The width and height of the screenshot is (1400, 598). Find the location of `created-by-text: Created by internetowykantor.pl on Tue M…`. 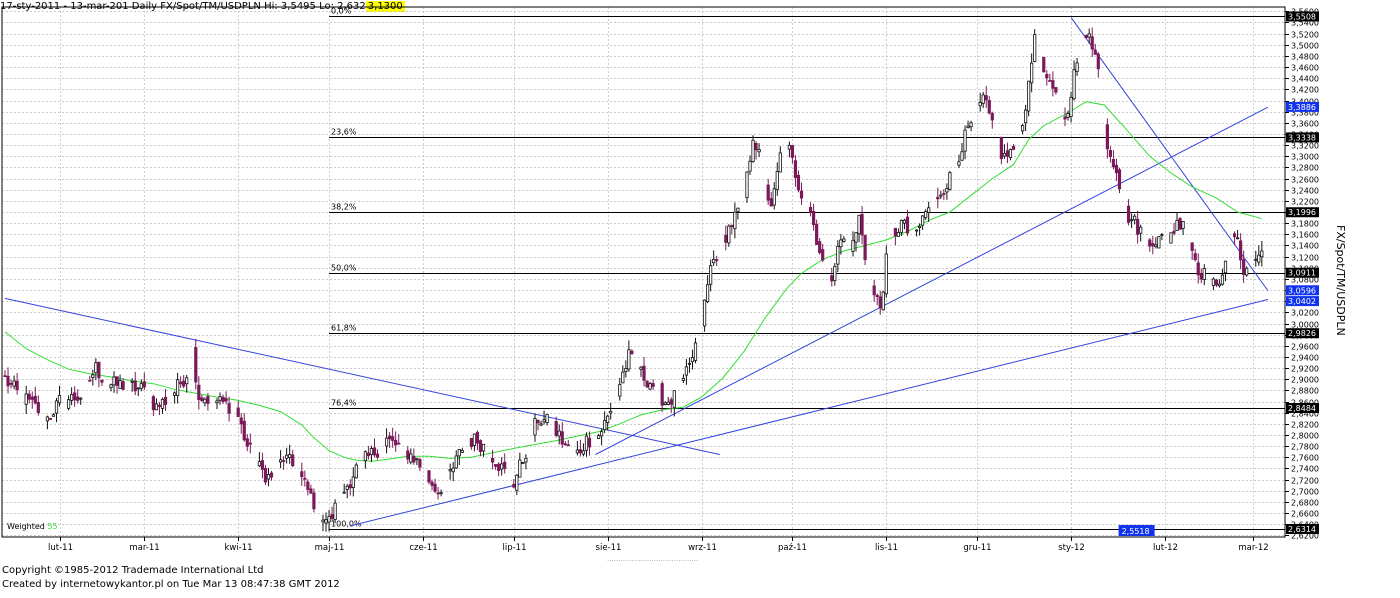

created-by-text: Created by internetowykantor.pl on Tue M… is located at coordinates (171, 584).